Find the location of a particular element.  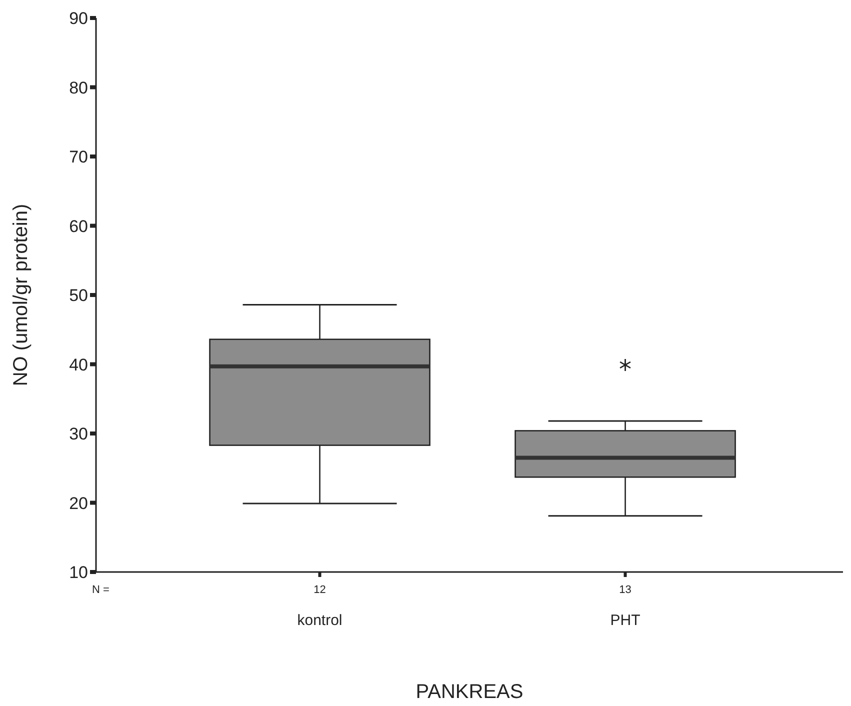

annotation: 13 is located at coordinates (625, 590).